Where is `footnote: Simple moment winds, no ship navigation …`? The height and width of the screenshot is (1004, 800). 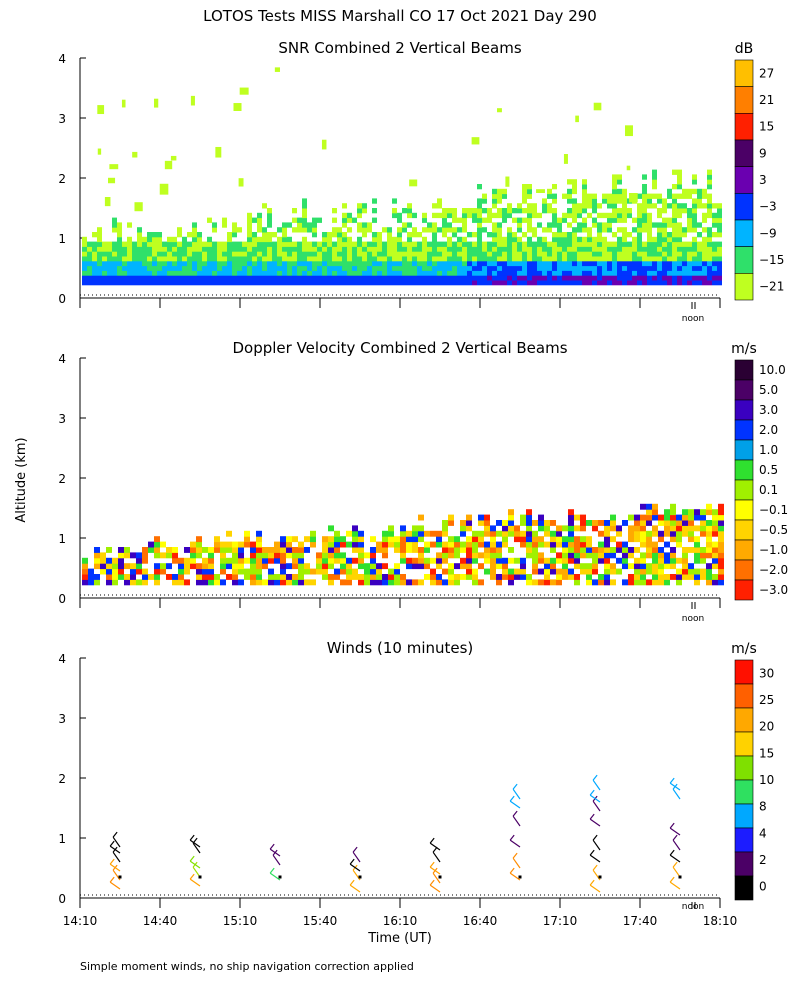
footnote: Simple moment winds, no ship navigation … is located at coordinates (247, 966).